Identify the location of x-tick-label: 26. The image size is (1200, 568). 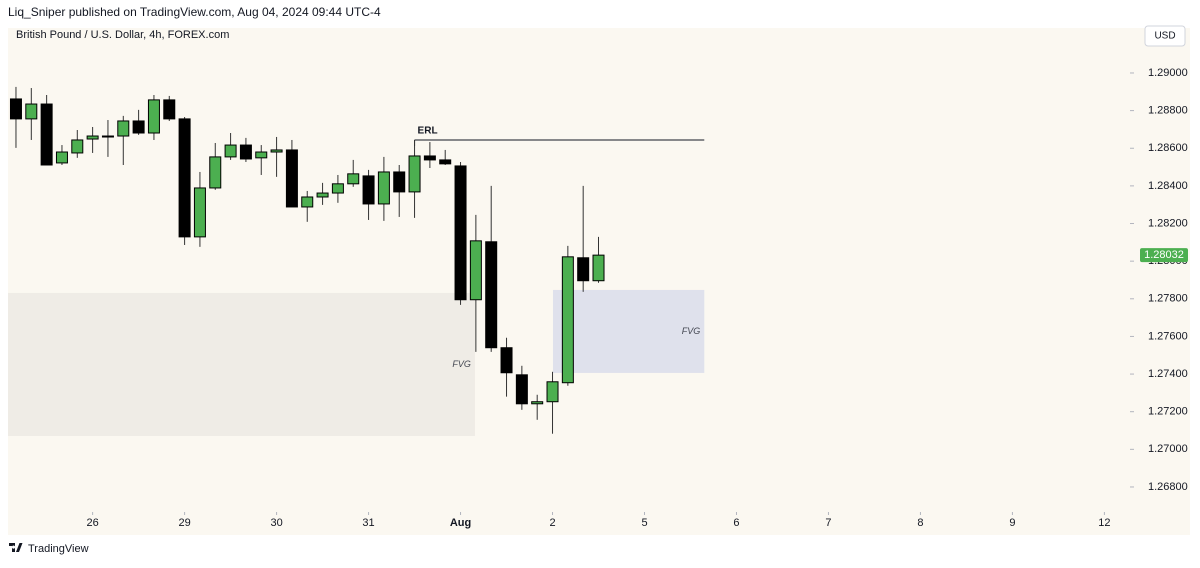
(92, 523).